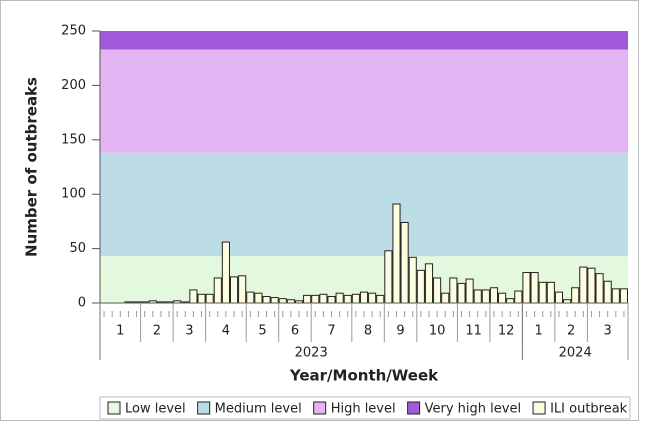  Describe the element at coordinates (295, 331) in the screenshot. I see `month-label: 6` at that location.